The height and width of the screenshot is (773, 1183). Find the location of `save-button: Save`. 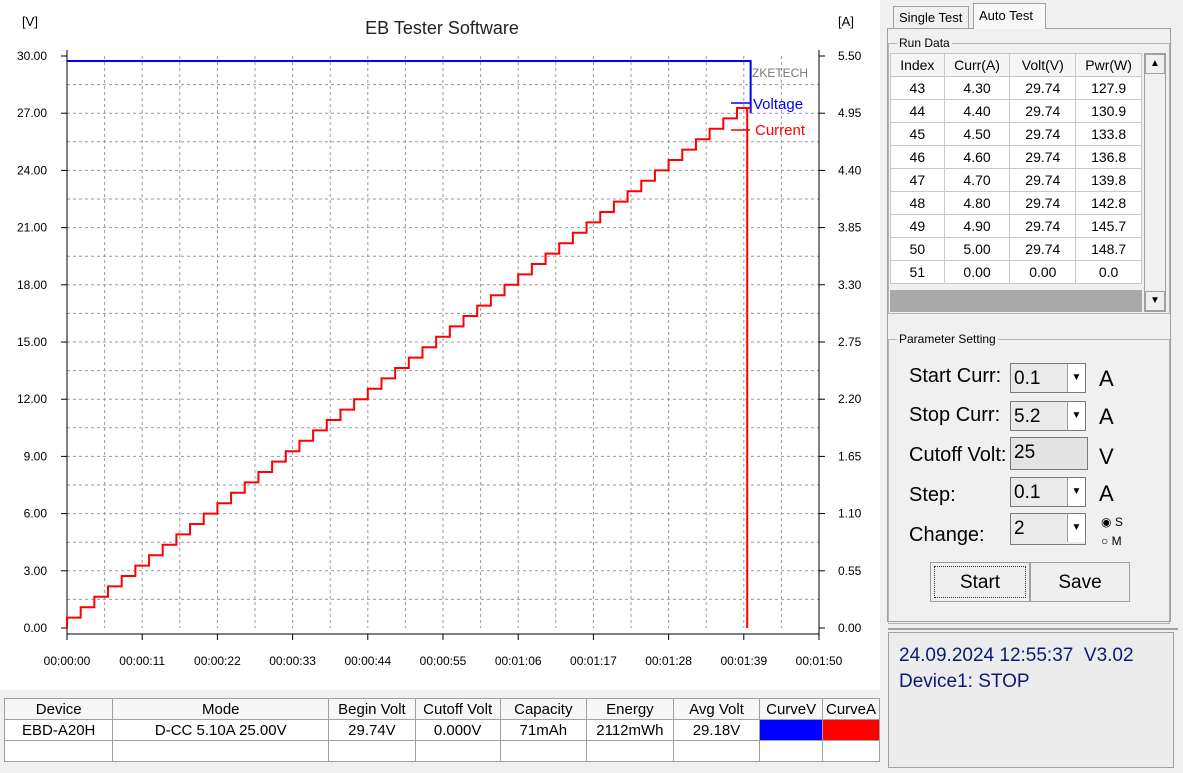

save-button: Save is located at coordinates (1080, 582).